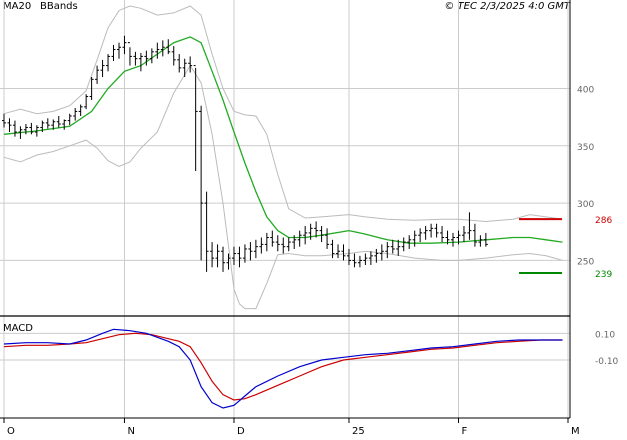 The width and height of the screenshot is (627, 440). What do you see at coordinates (607, 362) in the screenshot?
I see `macd-tick-label: -0.10` at bounding box center [607, 362].